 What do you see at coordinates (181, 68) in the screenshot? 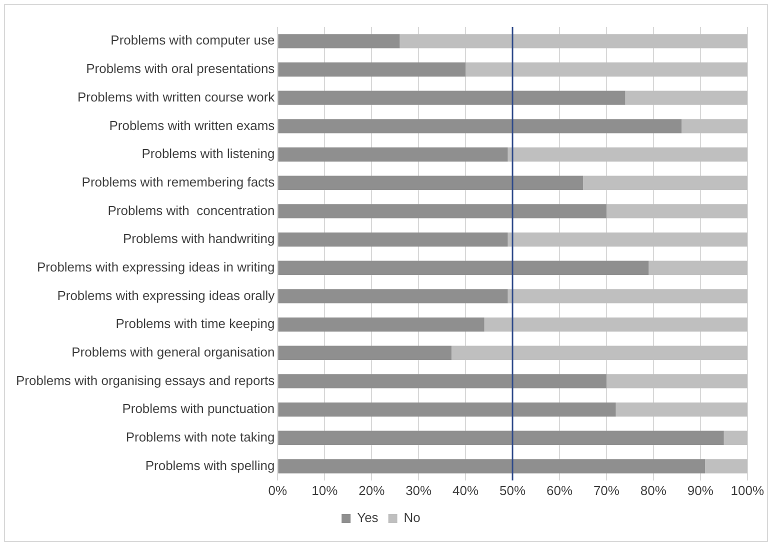
I see `y-tick-label: Problems with oral presentations` at bounding box center [181, 68].